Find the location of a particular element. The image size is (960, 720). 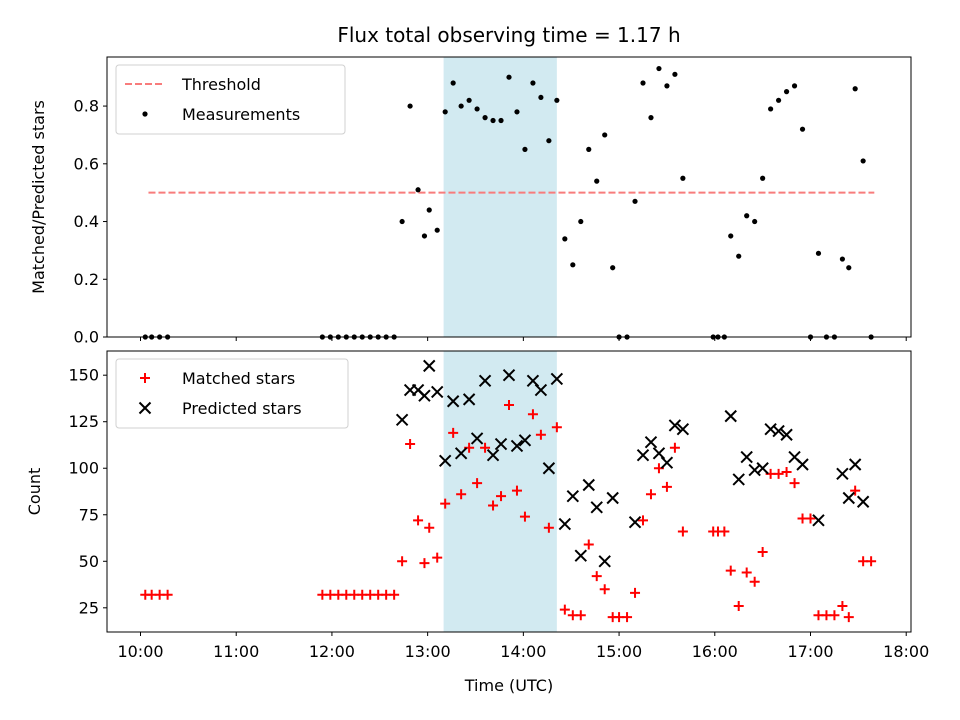

legend-label: Matched stars is located at coordinates (238, 378).